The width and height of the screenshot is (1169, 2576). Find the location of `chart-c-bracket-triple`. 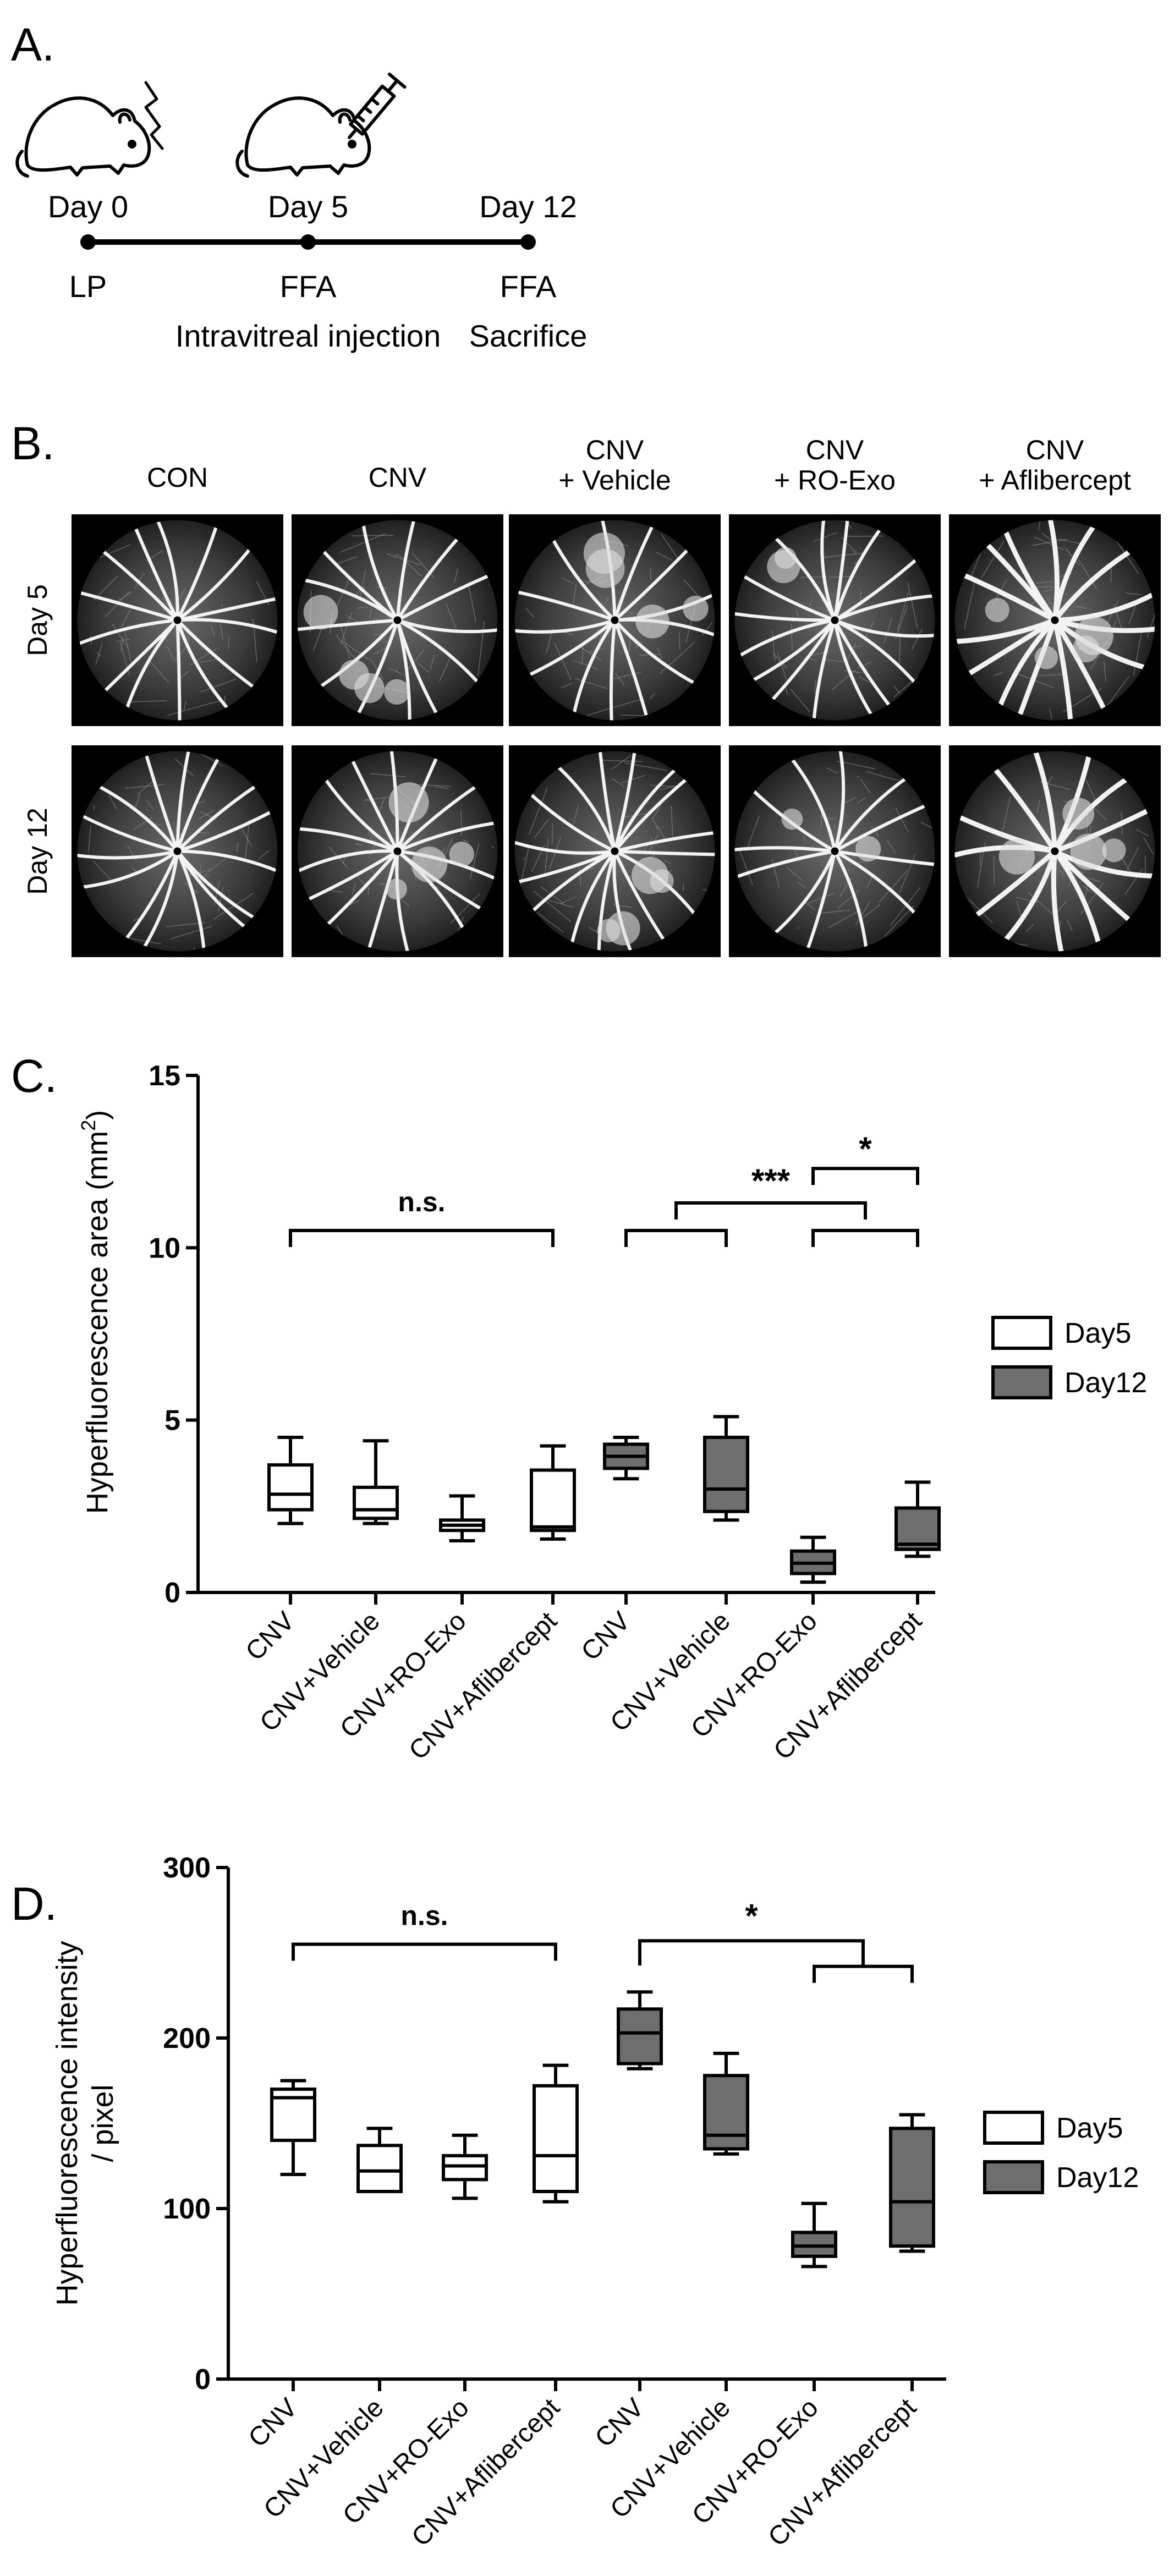

chart-c-bracket-triple is located at coordinates (770, 1210).